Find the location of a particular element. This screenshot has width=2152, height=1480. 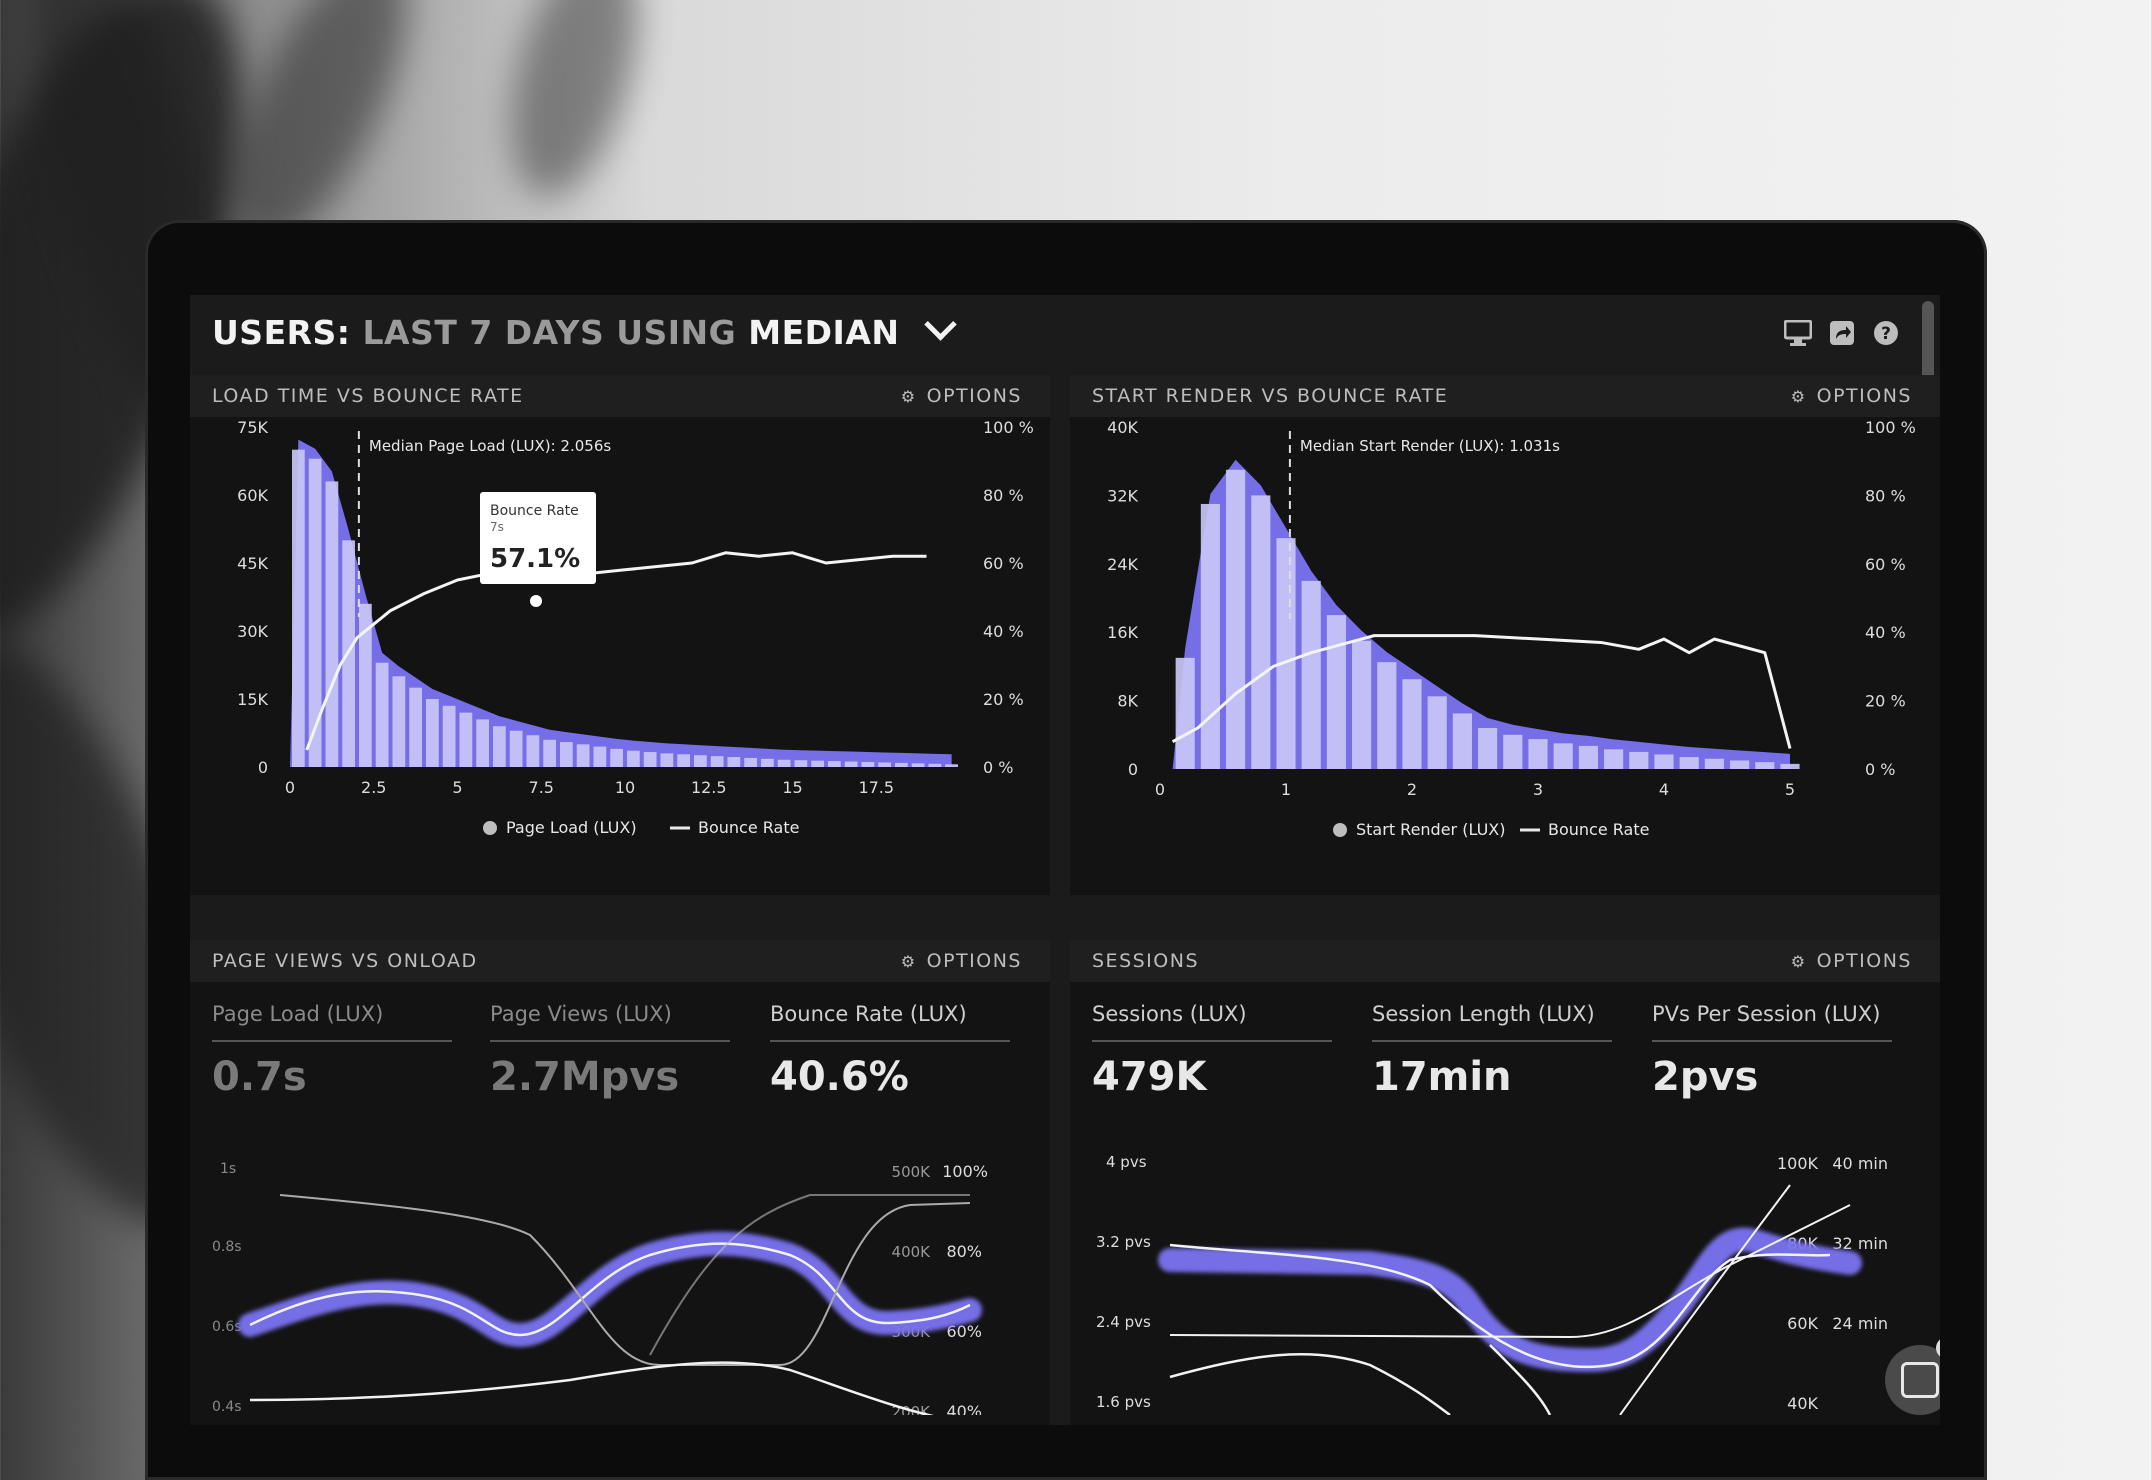

panel-header: LOAD TIME VS BOUNCE RATE ⚙ OPTIONS is located at coordinates (620, 396).